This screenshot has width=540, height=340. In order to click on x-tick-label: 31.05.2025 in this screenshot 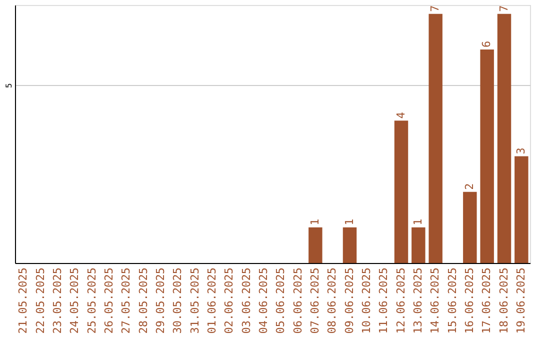, I will do `click(195, 301)`.